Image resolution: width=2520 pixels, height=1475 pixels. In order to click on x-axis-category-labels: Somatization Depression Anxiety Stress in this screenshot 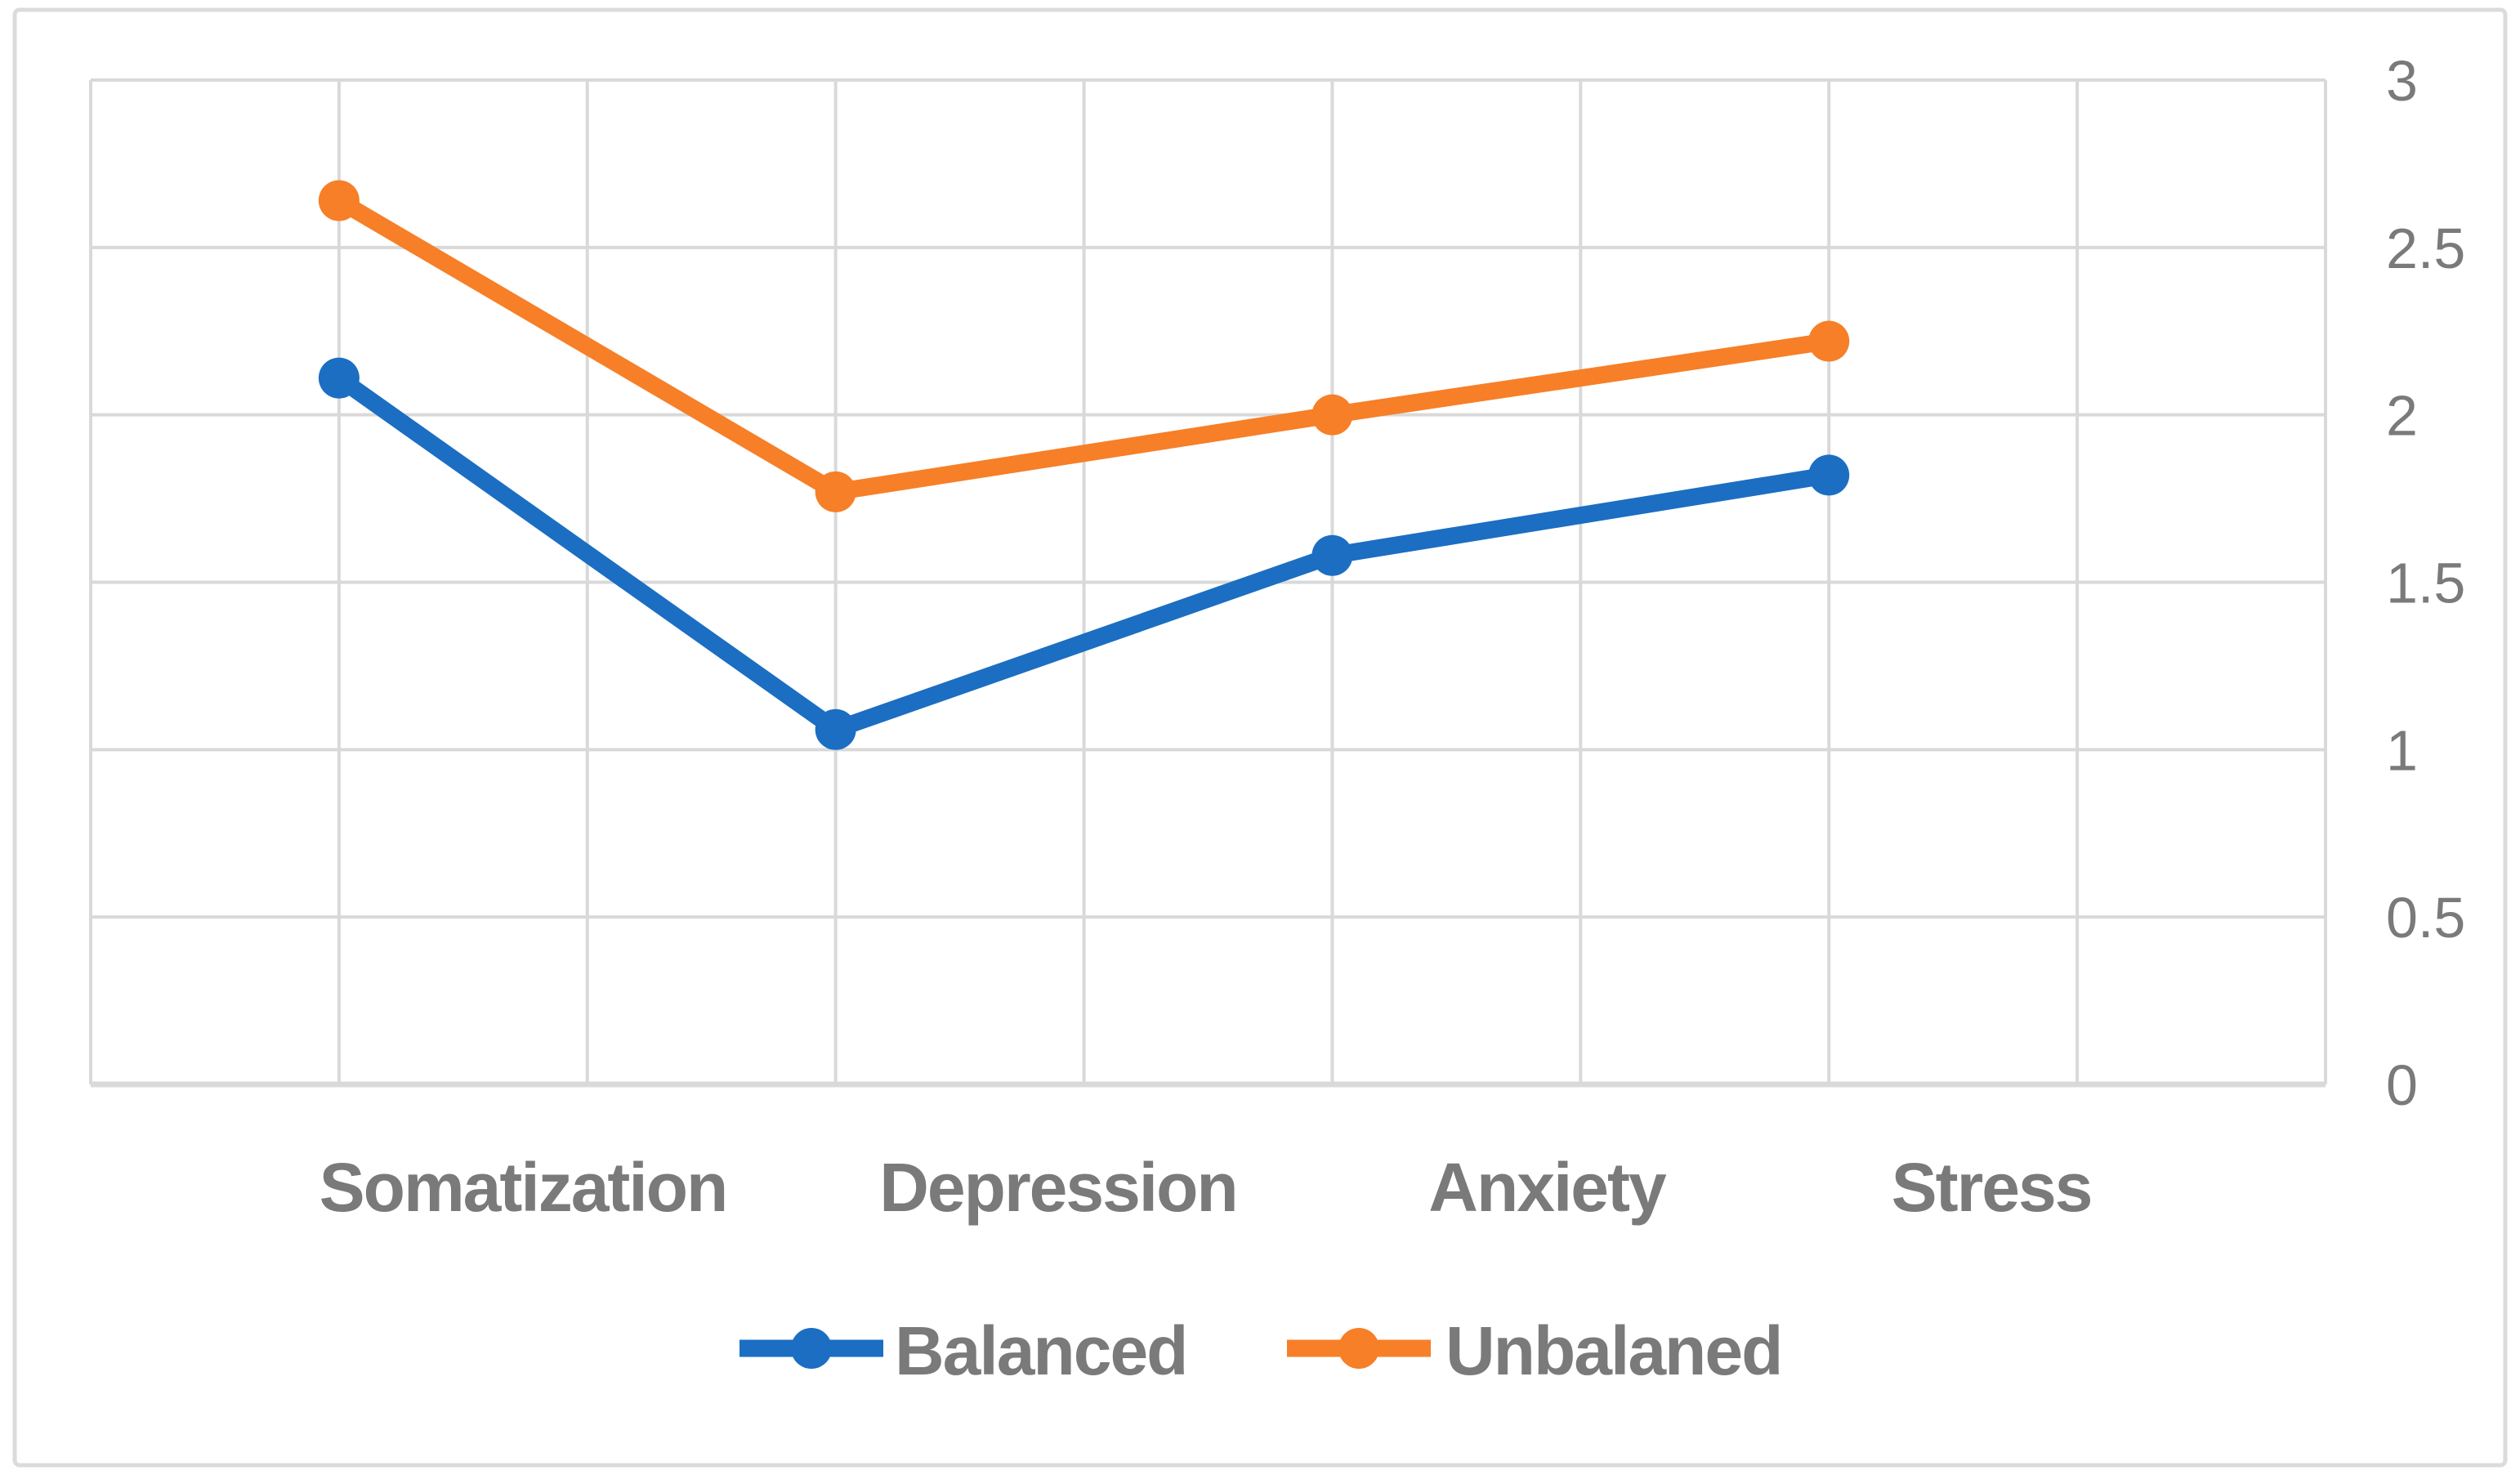, I will do `click(1206, 1187)`.